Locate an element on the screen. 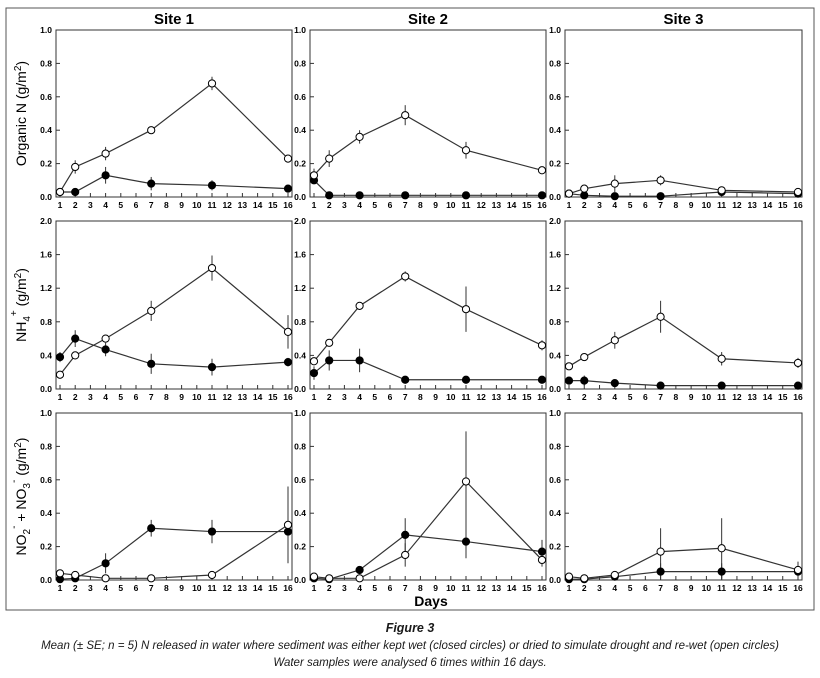 The height and width of the screenshot is (678, 820). y-axis-title-part: ) is located at coordinates (21, 440).